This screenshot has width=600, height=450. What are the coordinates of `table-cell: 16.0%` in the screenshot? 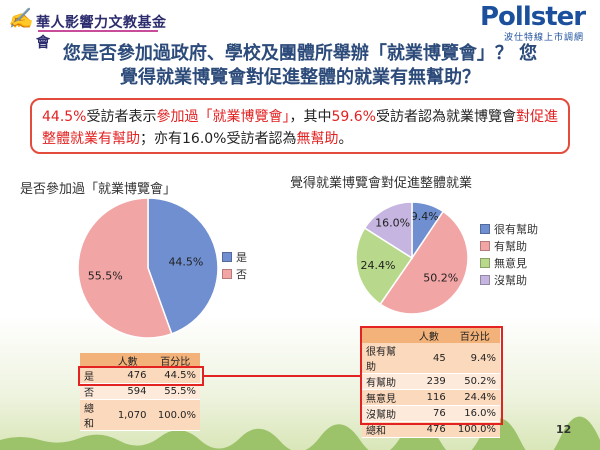 It's located at (474, 413).